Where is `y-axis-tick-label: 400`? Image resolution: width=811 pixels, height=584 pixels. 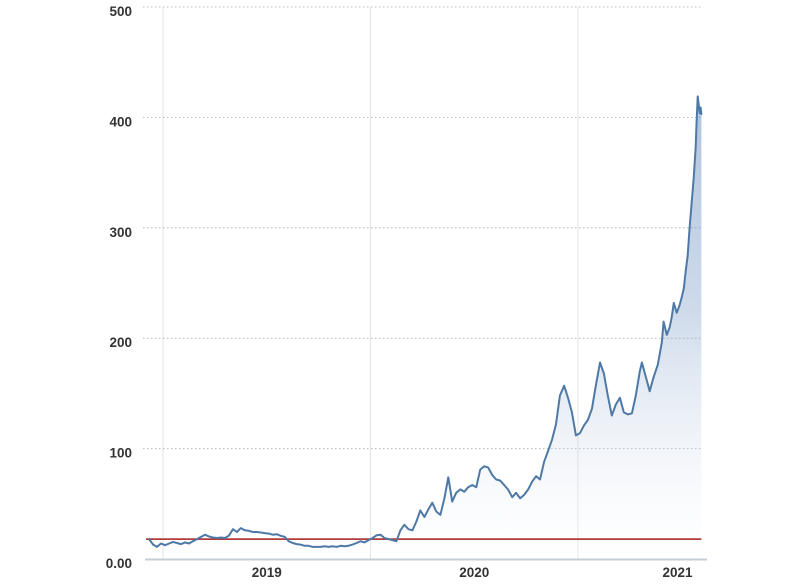 y-axis-tick-label: 400 is located at coordinates (120, 121).